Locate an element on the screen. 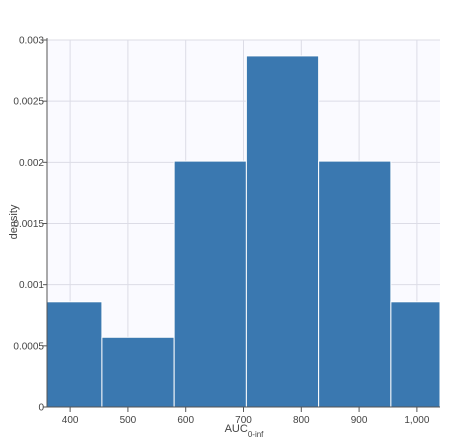  x-tick-label: 600 is located at coordinates (185, 420).